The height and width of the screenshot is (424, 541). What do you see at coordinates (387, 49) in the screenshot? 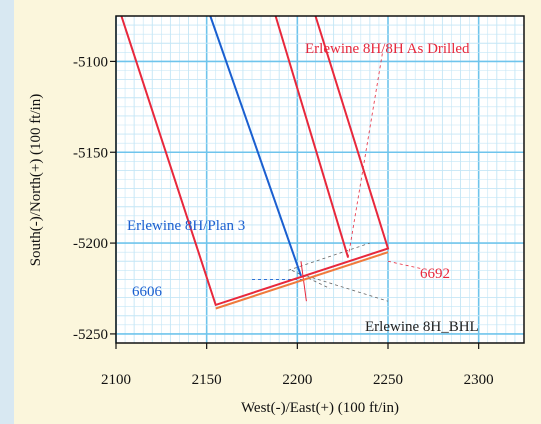
I see `annotation-as-drilled: Erlewine 8H/8H As Drilled` at bounding box center [387, 49].